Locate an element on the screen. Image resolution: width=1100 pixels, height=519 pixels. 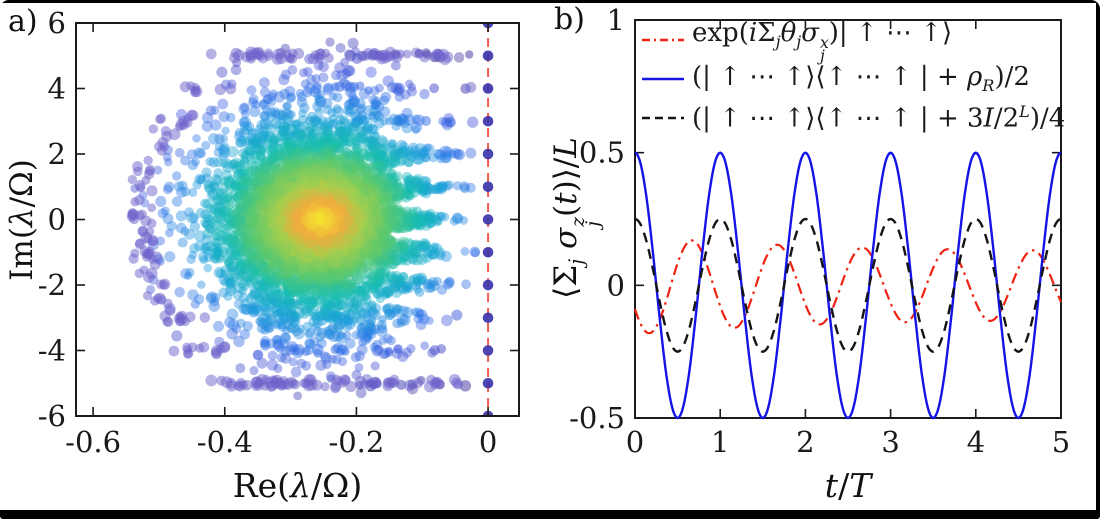
legend-label: (| ↑ ⋯ ↑⟩⟨↑ ⋯ ↑ | + 3I/2L)/4 is located at coordinates (879, 118).